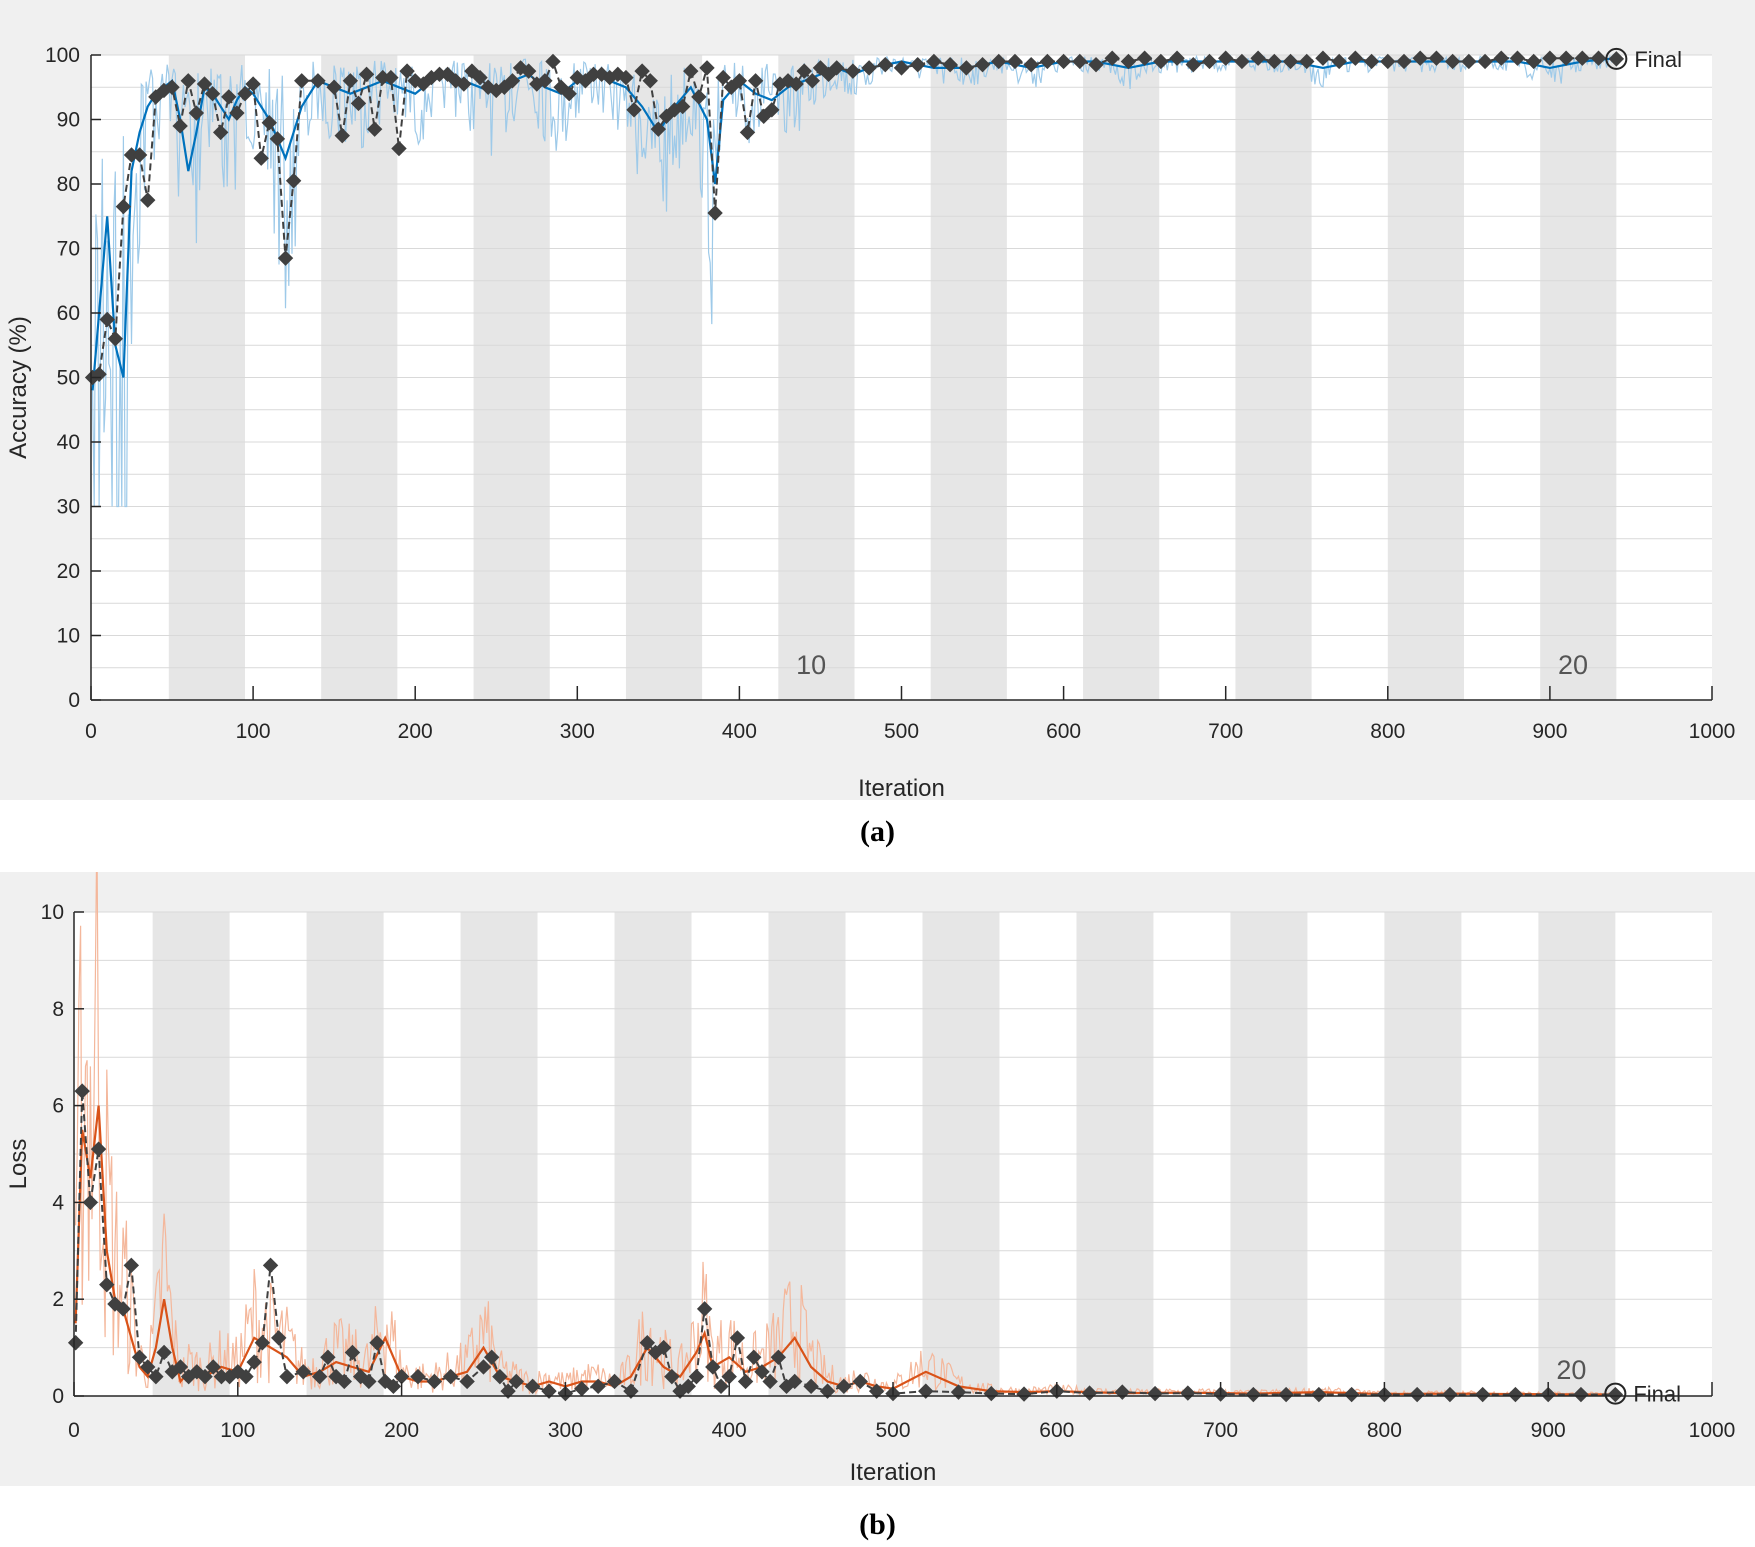  What do you see at coordinates (68, 249) in the screenshot?
I see `y-tick-label: 70` at bounding box center [68, 249].